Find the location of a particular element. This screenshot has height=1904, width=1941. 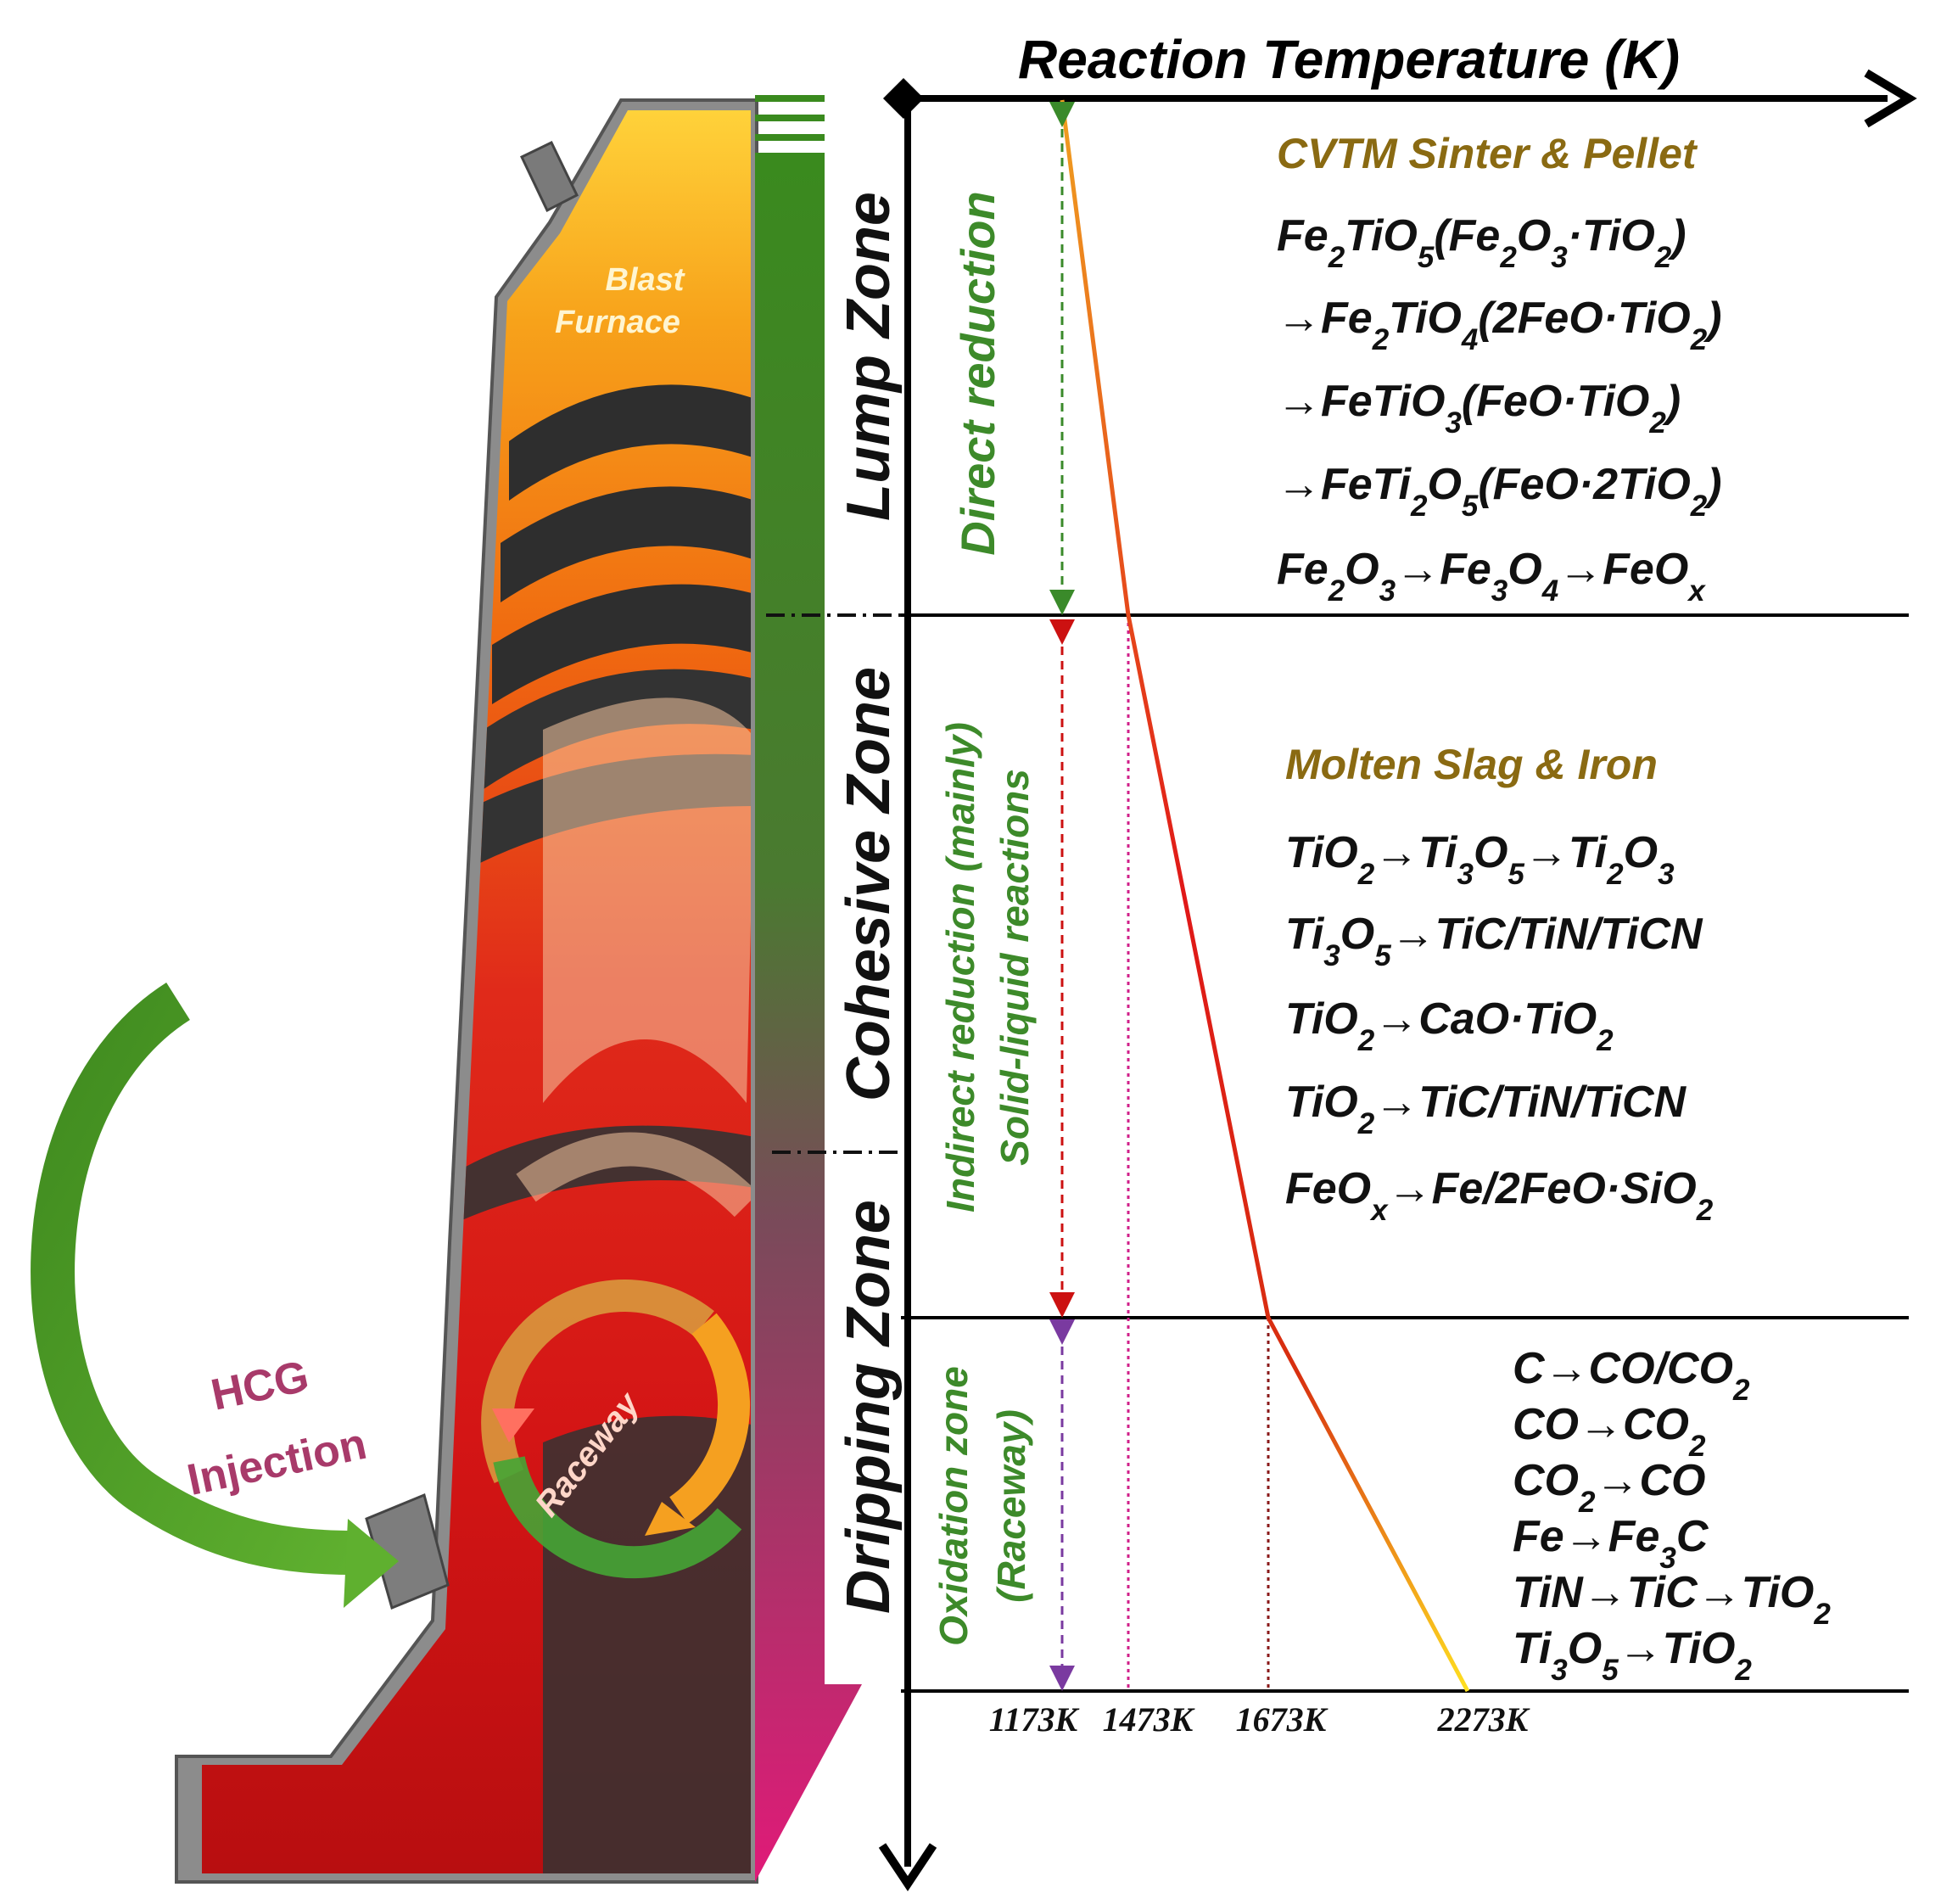

tick-label: 1473K is located at coordinates (1149, 1720).